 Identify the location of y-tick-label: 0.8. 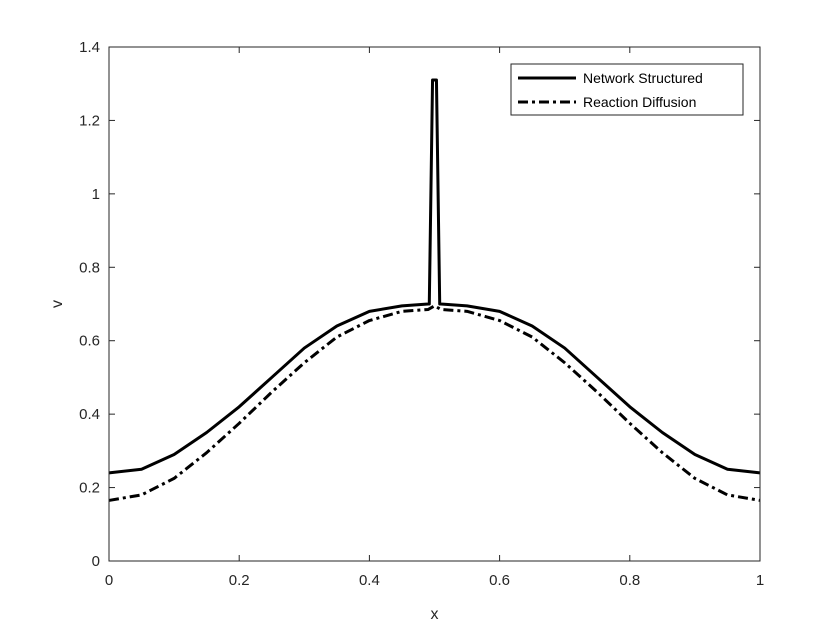
(89, 267).